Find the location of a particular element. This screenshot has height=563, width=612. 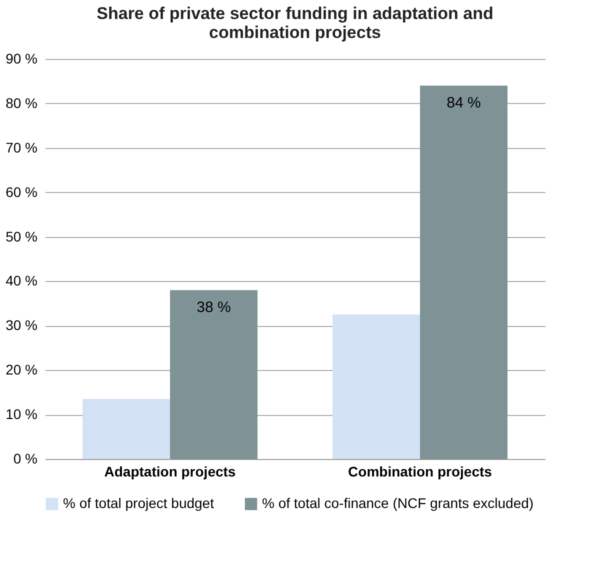

y-tick-label: 0 % is located at coordinates (25, 458).